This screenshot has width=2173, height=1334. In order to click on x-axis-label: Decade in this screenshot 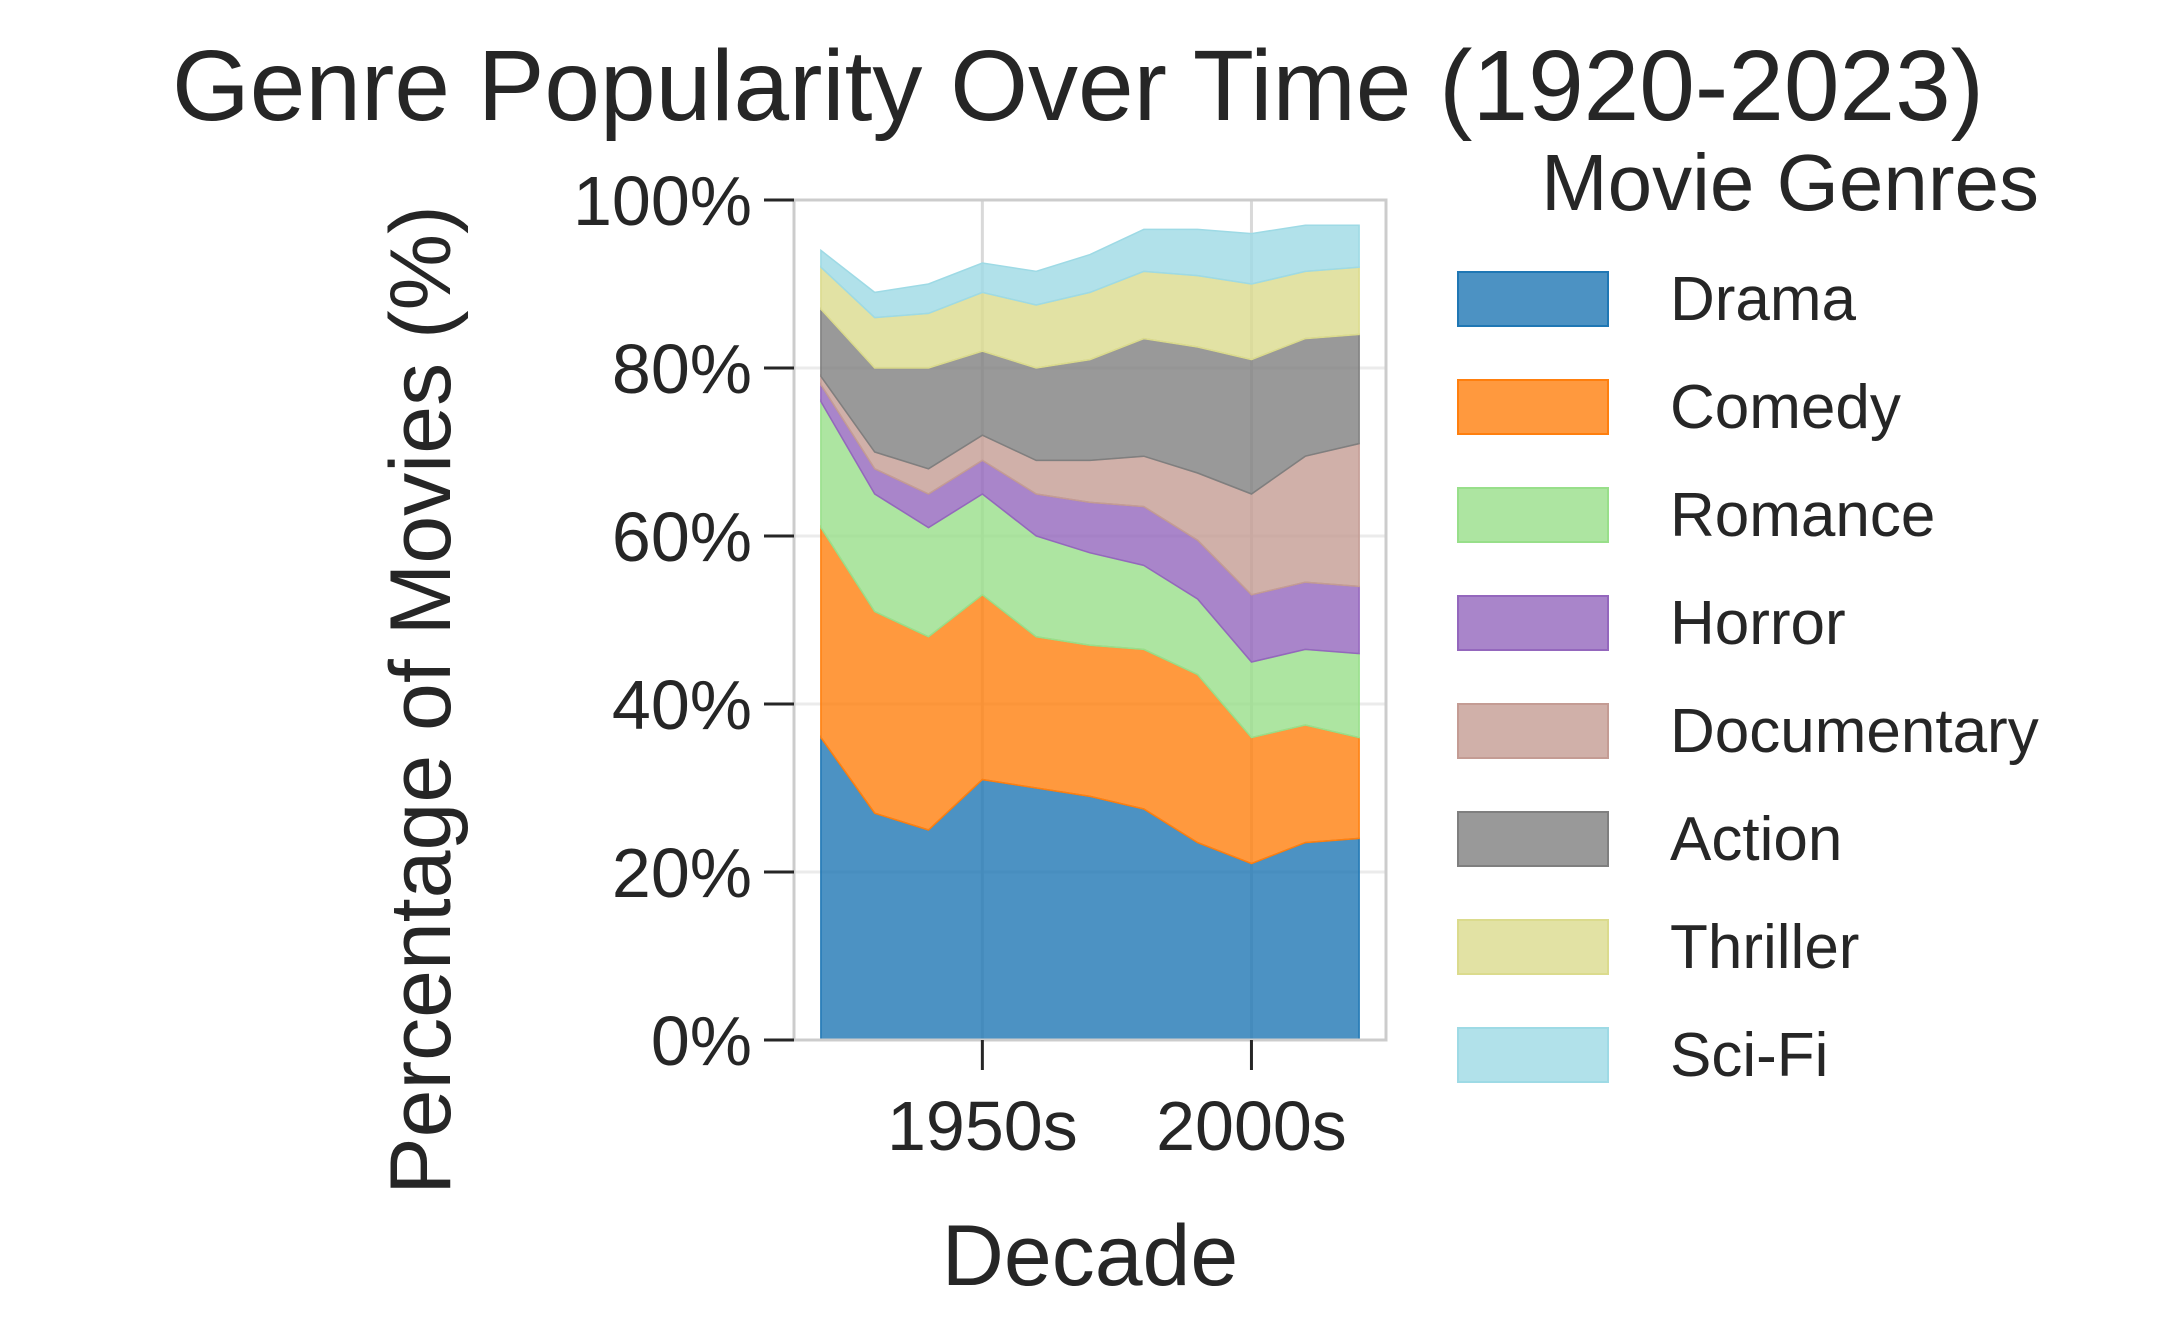, I will do `click(1090, 1256)`.